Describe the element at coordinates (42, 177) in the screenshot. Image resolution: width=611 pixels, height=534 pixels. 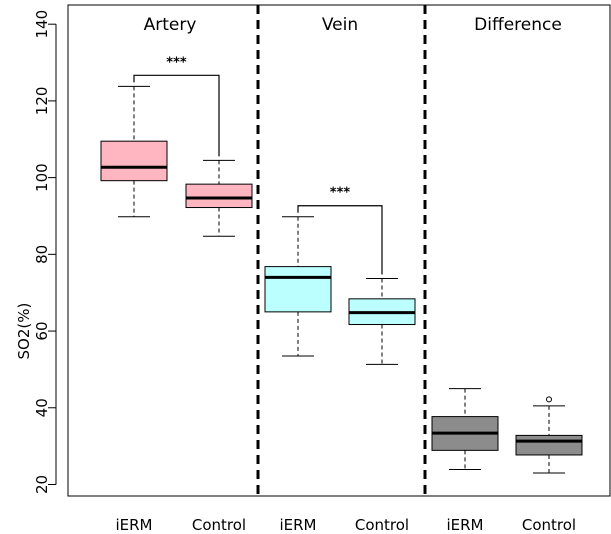
I see `y-tick-label: 100` at that location.